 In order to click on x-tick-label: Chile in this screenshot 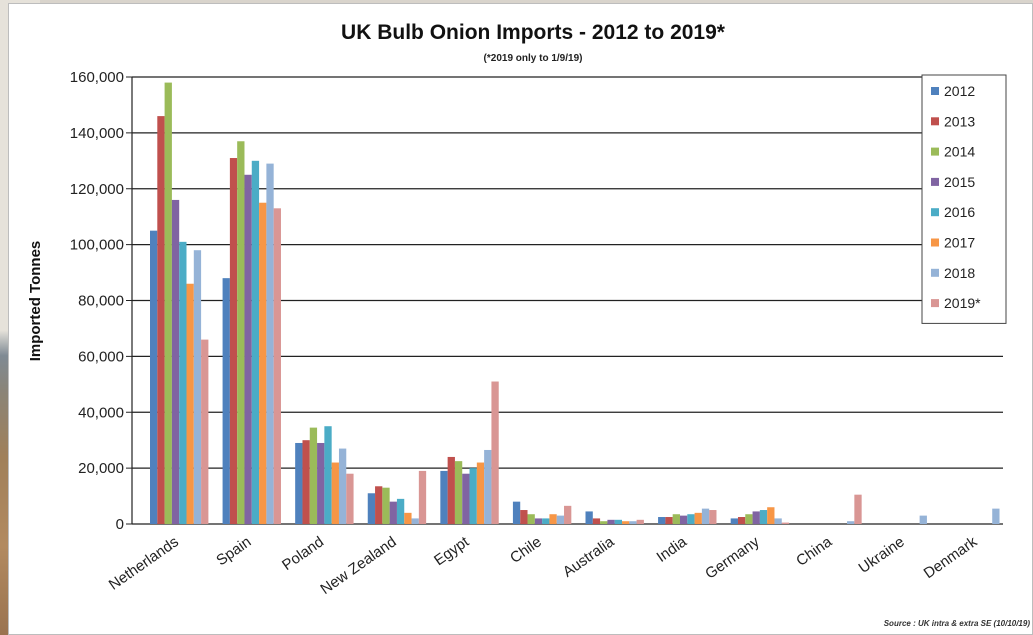, I will do `click(526, 550)`.